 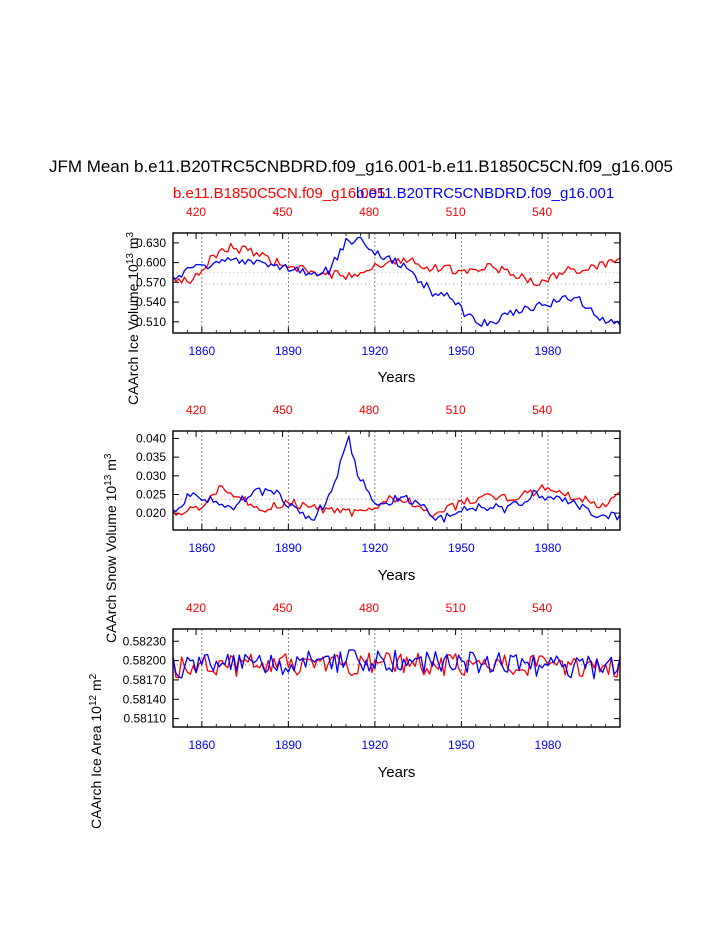 What do you see at coordinates (151, 476) in the screenshot?
I see `y-tick-label: 0.030` at bounding box center [151, 476].